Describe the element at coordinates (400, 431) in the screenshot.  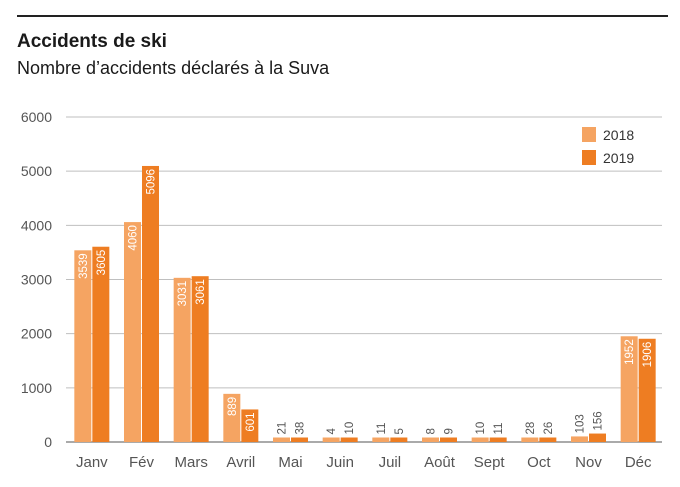
I see `data-label: 5` at that location.